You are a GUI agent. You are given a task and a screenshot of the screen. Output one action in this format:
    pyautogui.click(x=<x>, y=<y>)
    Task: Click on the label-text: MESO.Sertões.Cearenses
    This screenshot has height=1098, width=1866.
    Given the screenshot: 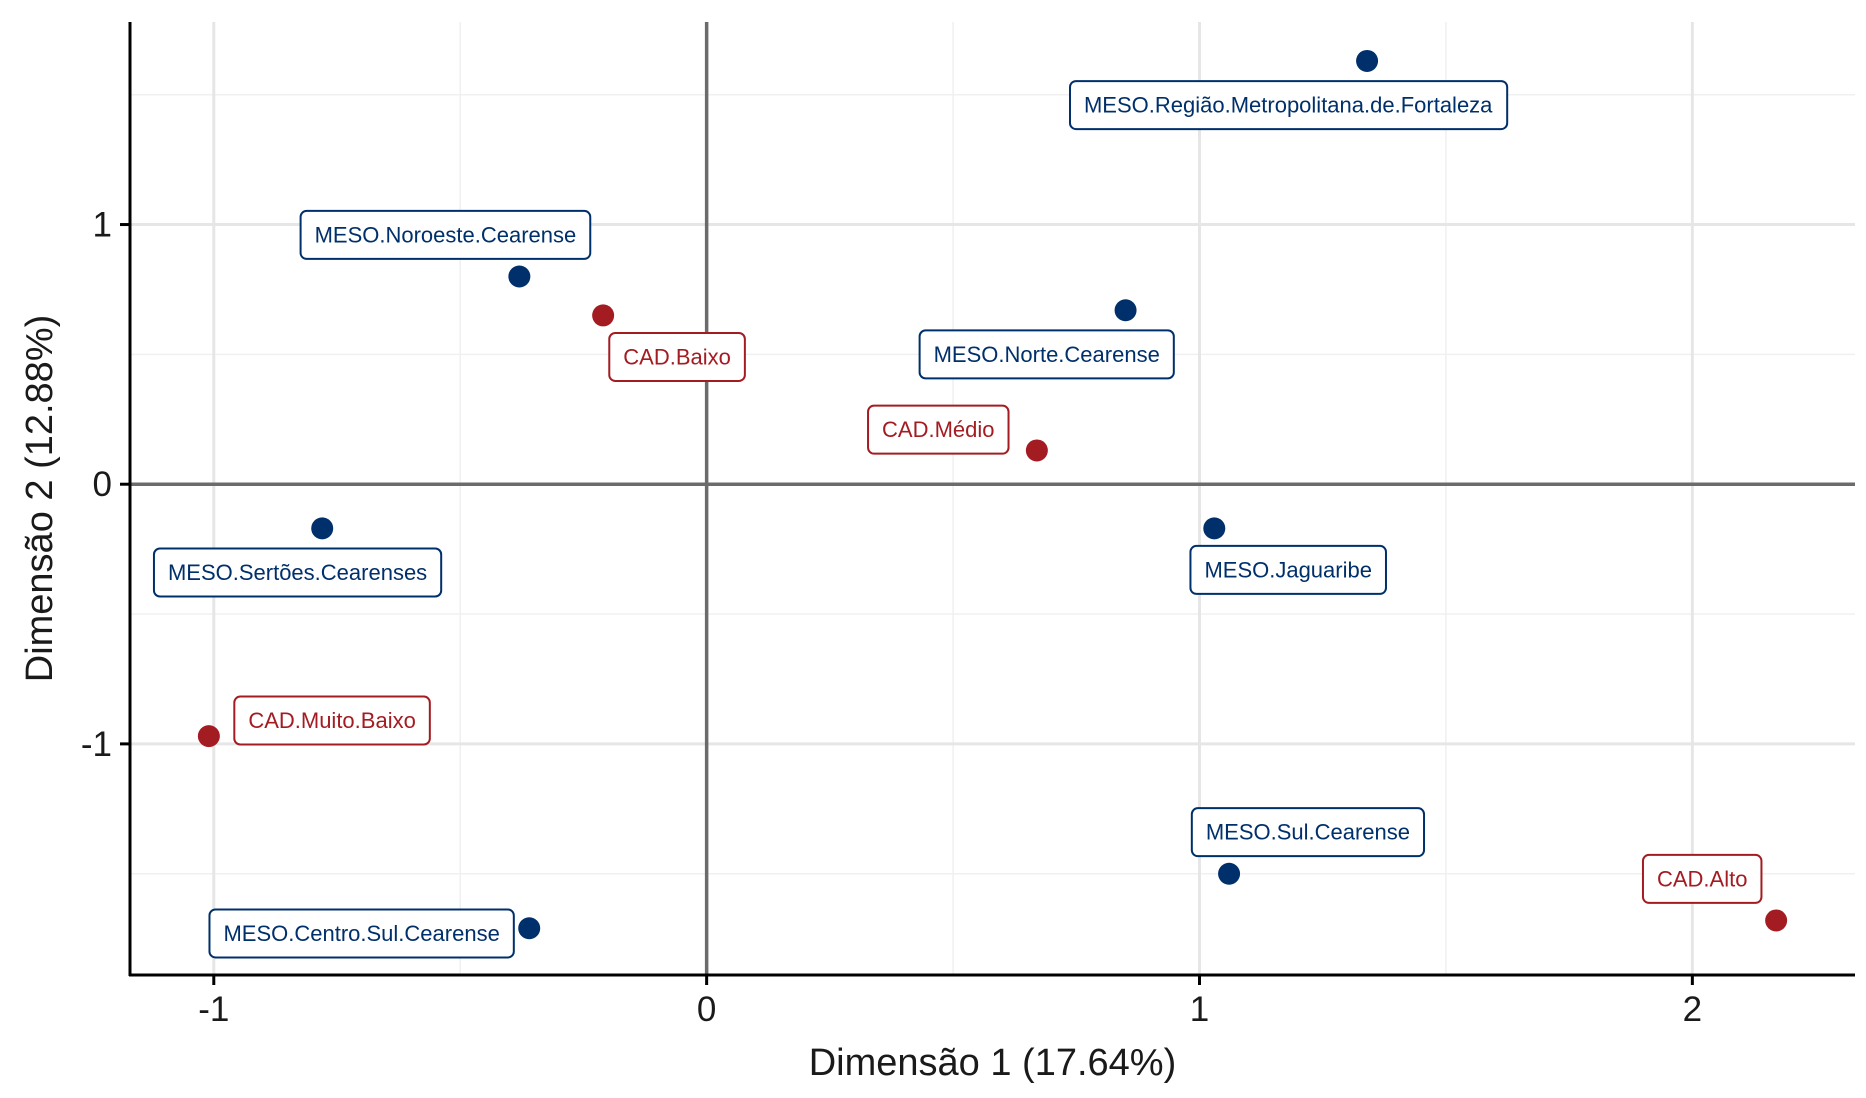 What is the action you would take?
    pyautogui.click(x=297, y=572)
    